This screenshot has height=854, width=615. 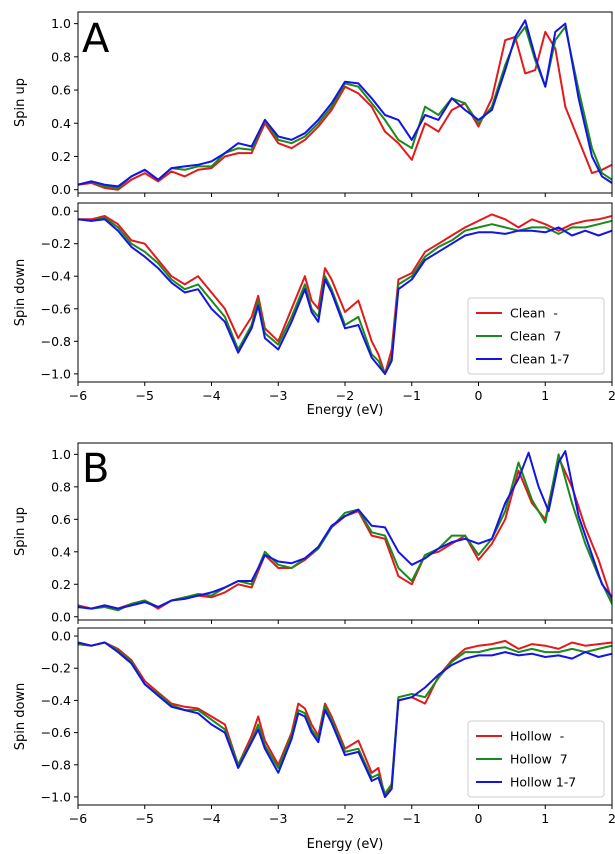 I want to click on legend-label: Clean 1-7, so click(x=540, y=359).